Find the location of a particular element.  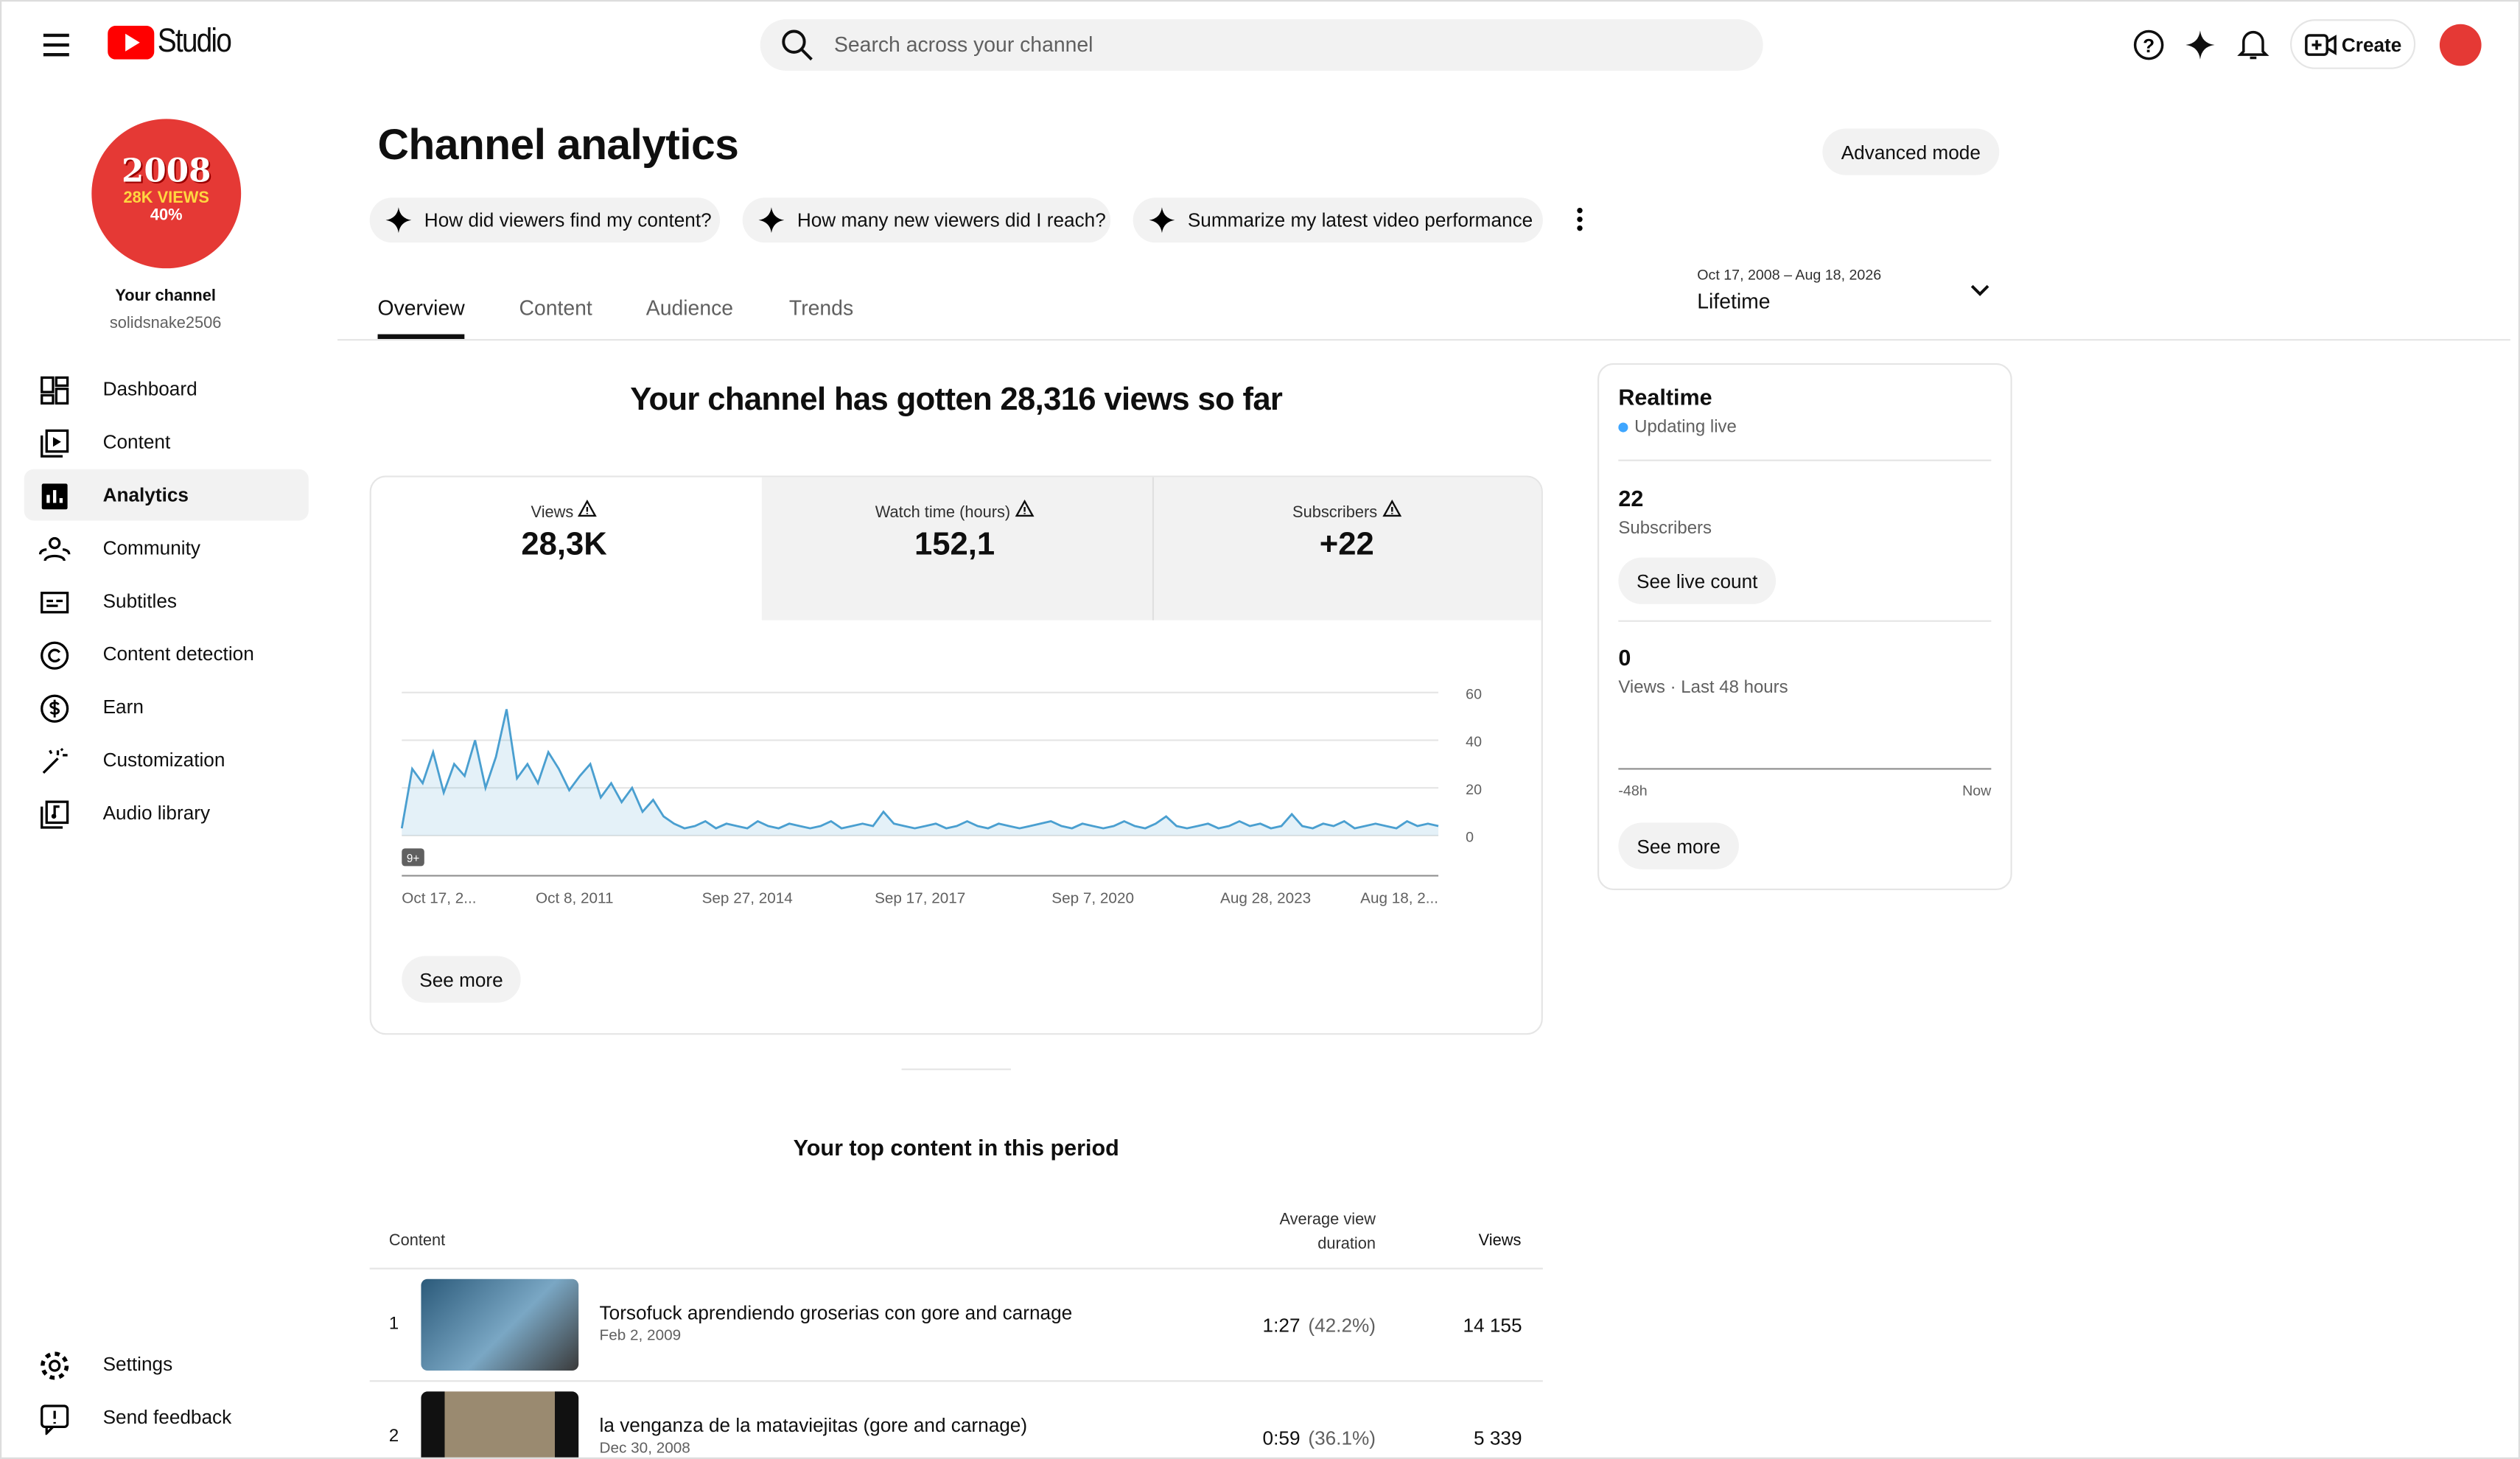

tab: Trends is located at coordinates (821, 307).